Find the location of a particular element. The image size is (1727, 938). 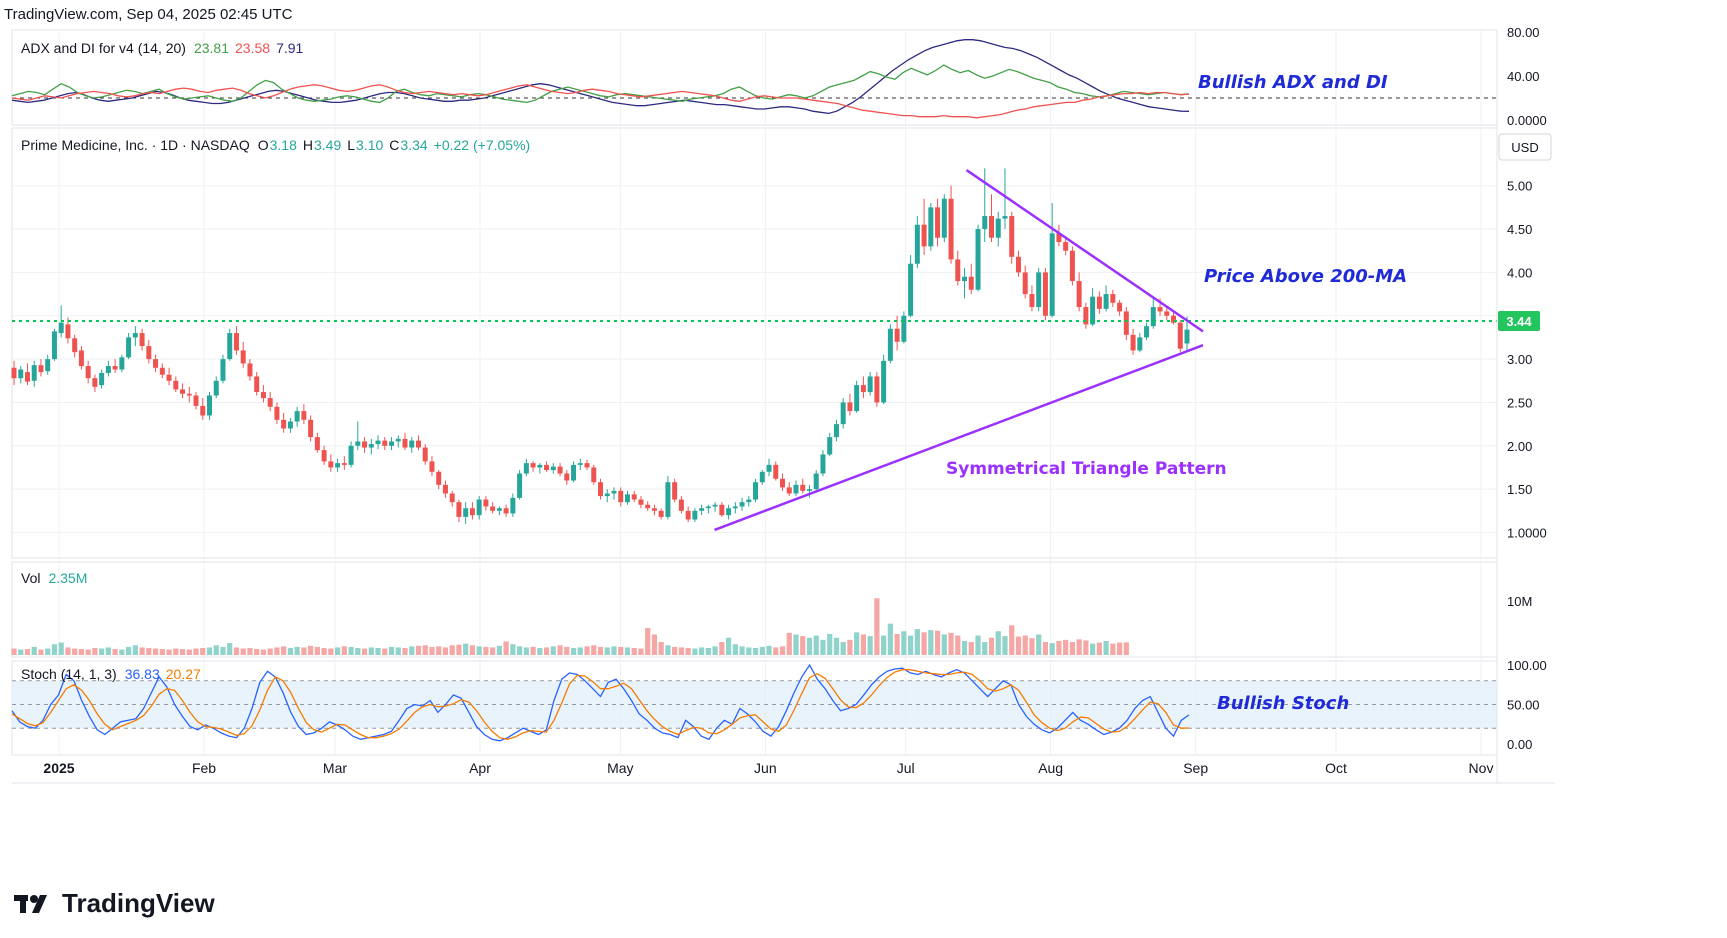

price-legend: C is located at coordinates (394, 145).